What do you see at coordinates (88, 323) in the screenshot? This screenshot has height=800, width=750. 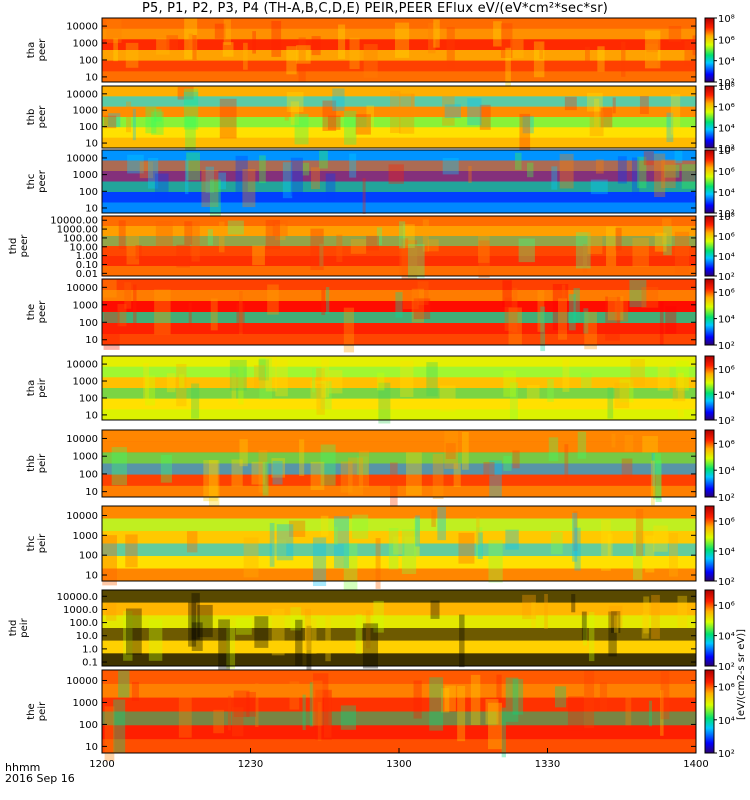 I see `y-tick-label: 100` at bounding box center [88, 323].